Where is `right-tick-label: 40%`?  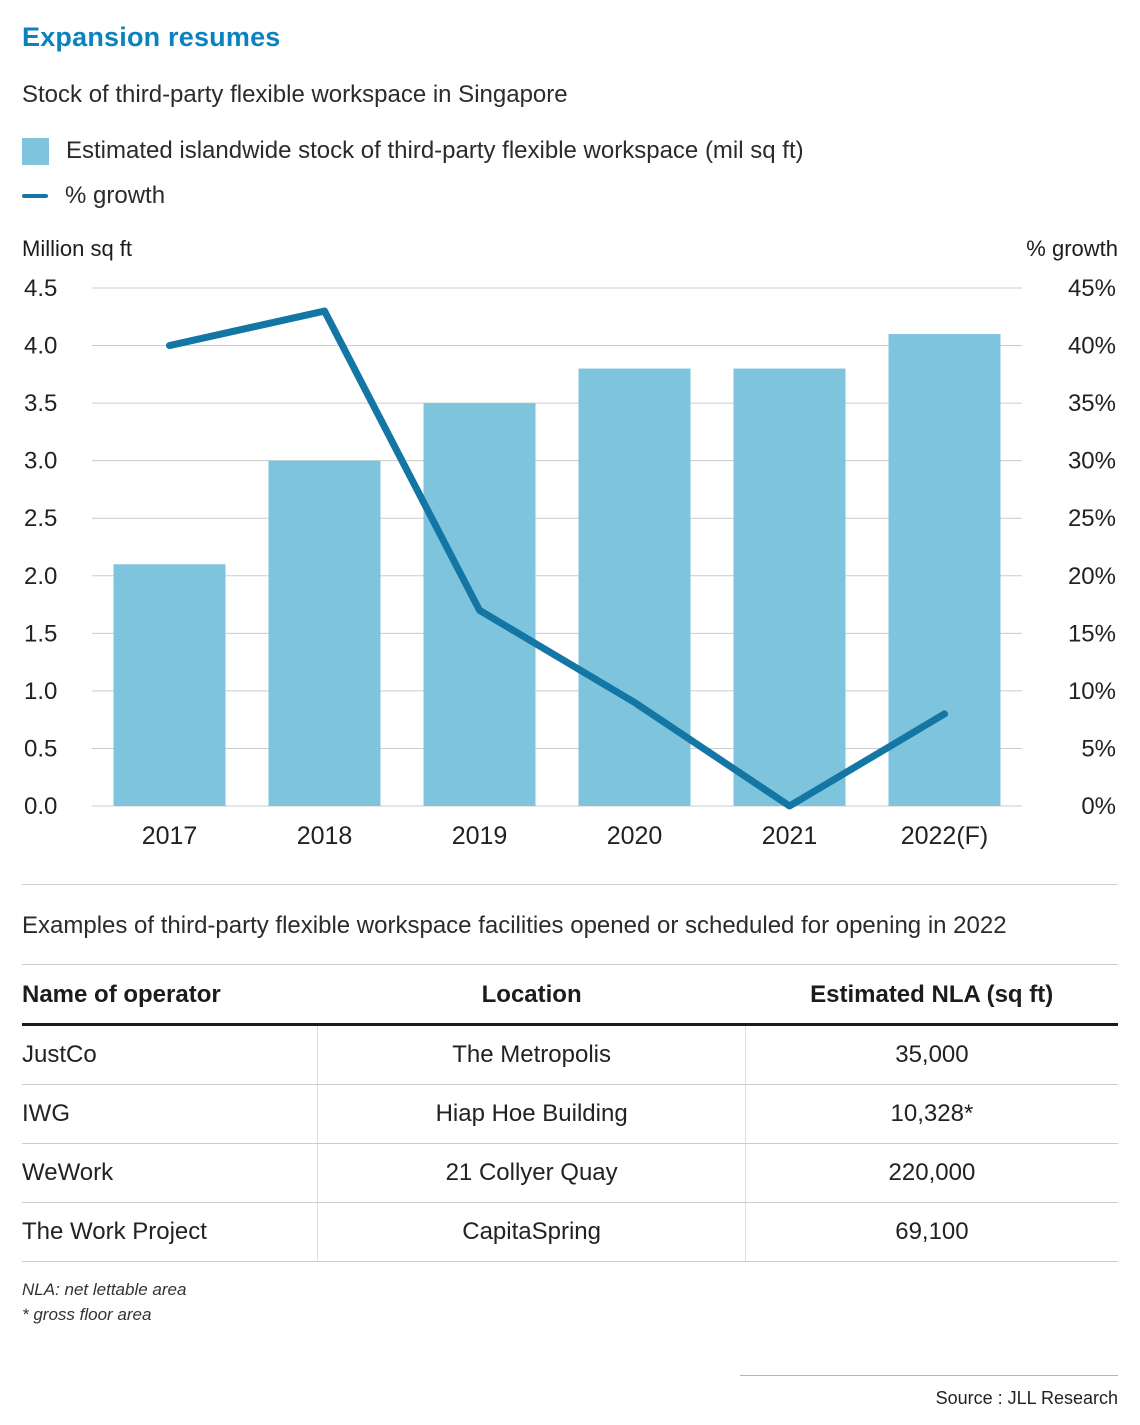
right-tick-label: 40% is located at coordinates (1092, 346).